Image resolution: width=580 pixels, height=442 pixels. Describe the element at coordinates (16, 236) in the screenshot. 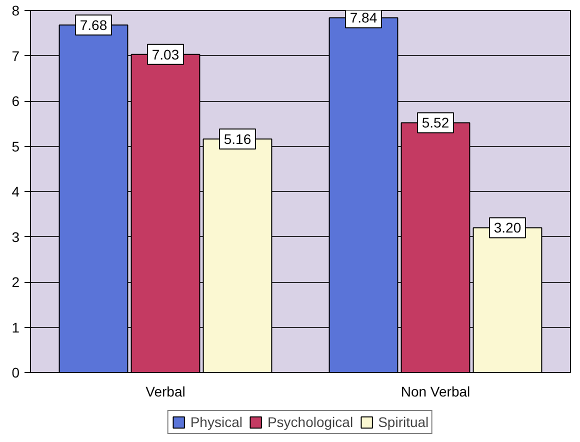

I see `y-tick-label: 3` at that location.